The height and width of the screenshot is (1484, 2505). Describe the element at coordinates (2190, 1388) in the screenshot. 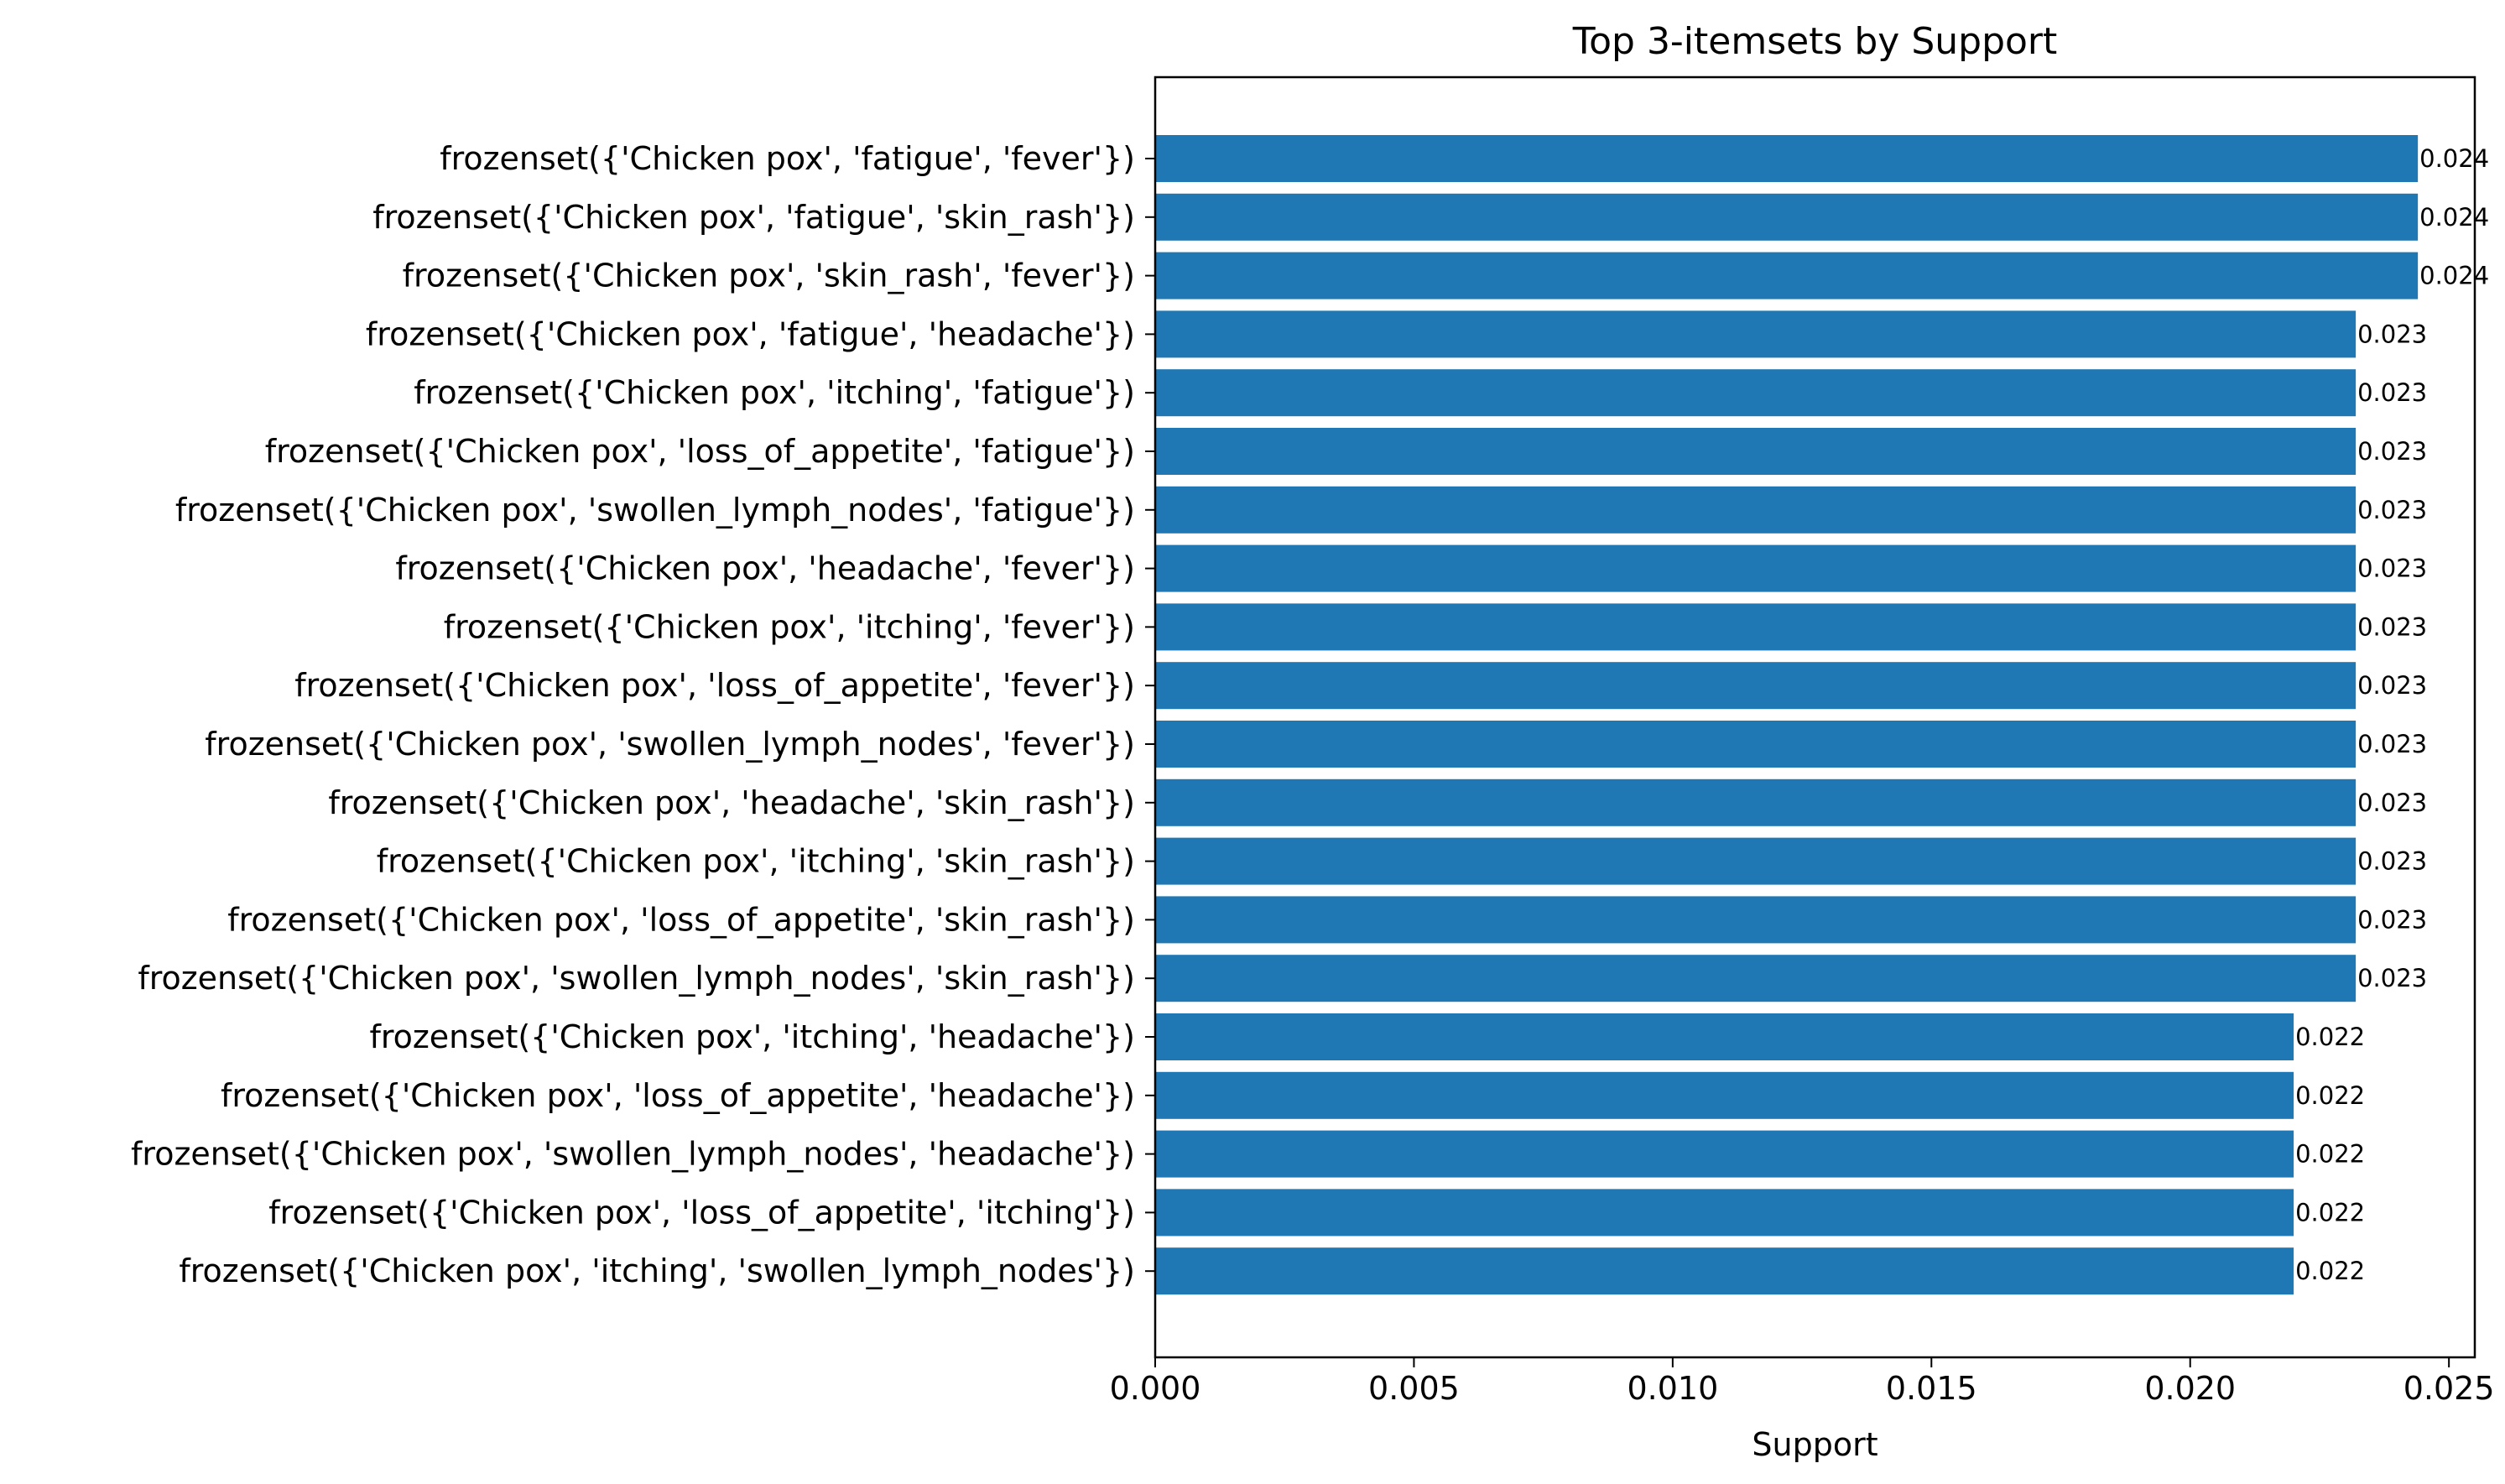

I see `x-tick-label: 0.020` at that location.